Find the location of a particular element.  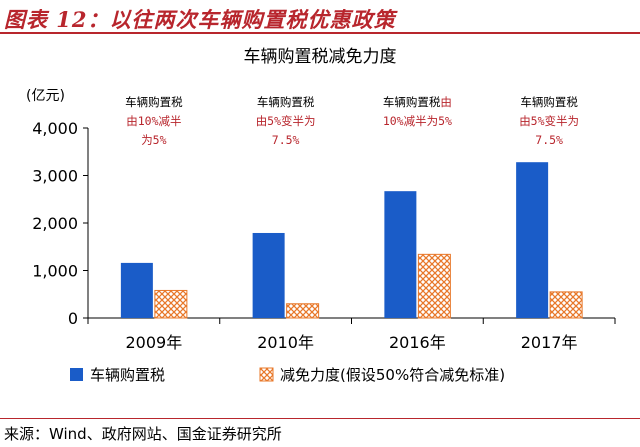

legend: 车辆购置税 减免力度(假设50%符合减免标准) is located at coordinates (287, 375).